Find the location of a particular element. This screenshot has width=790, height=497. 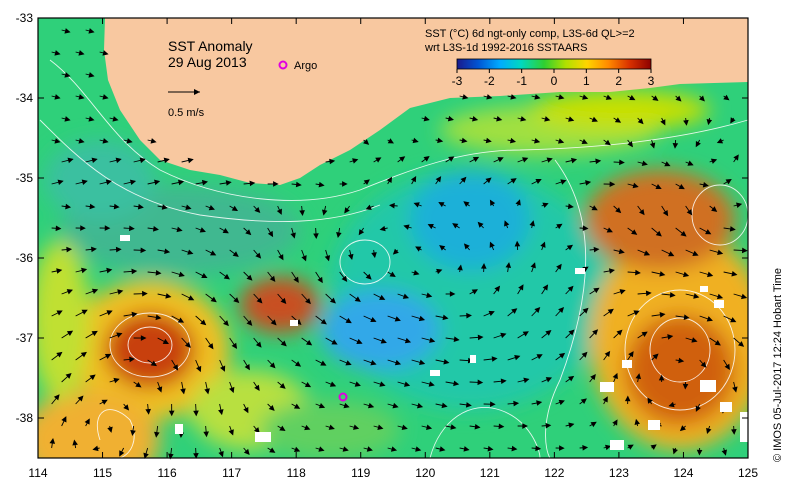

lat-tick-label: -38 is located at coordinates (25, 418).